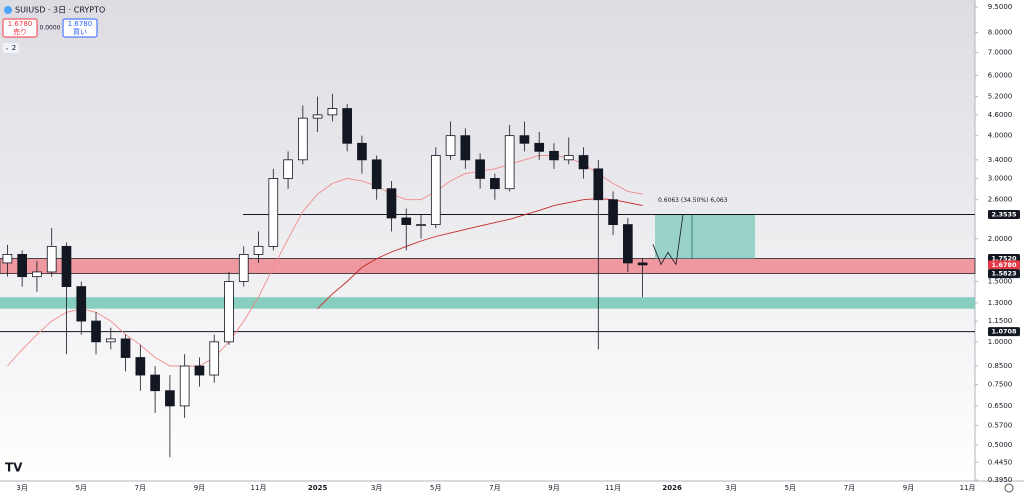 This screenshot has height=499, width=1024. What do you see at coordinates (1000, 75) in the screenshot?
I see `y-tick-label: 6.0000` at bounding box center [1000, 75].